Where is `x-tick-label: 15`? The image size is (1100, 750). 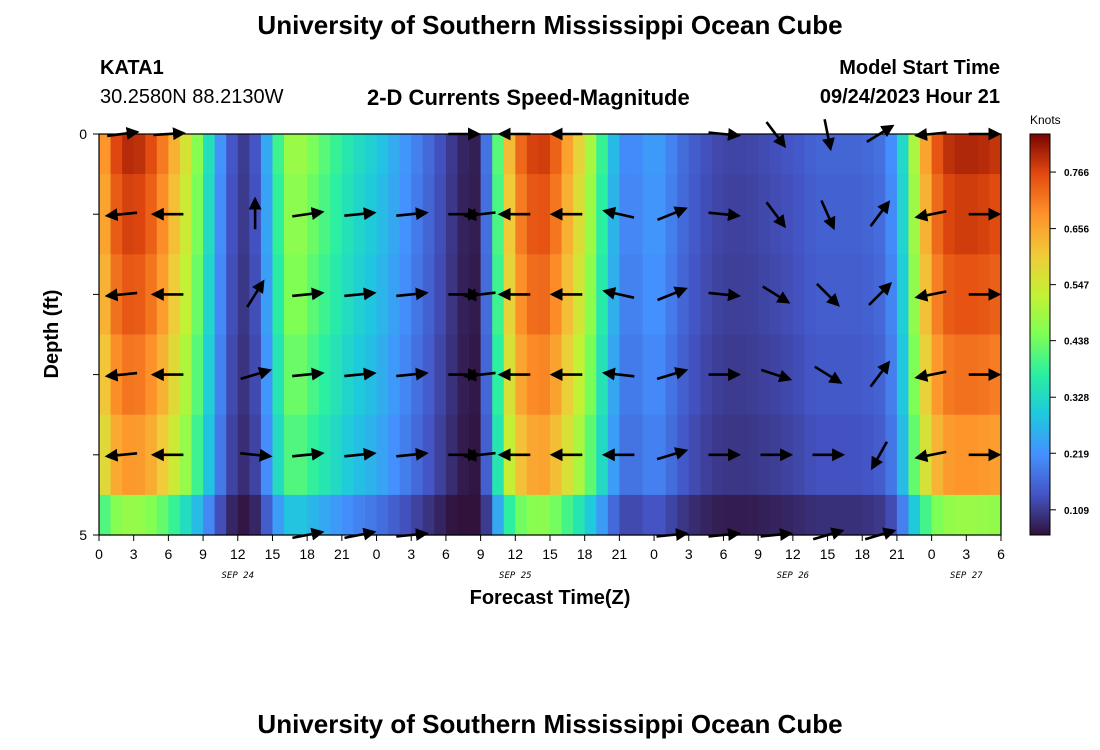 x-tick-label: 15 is located at coordinates (828, 554).